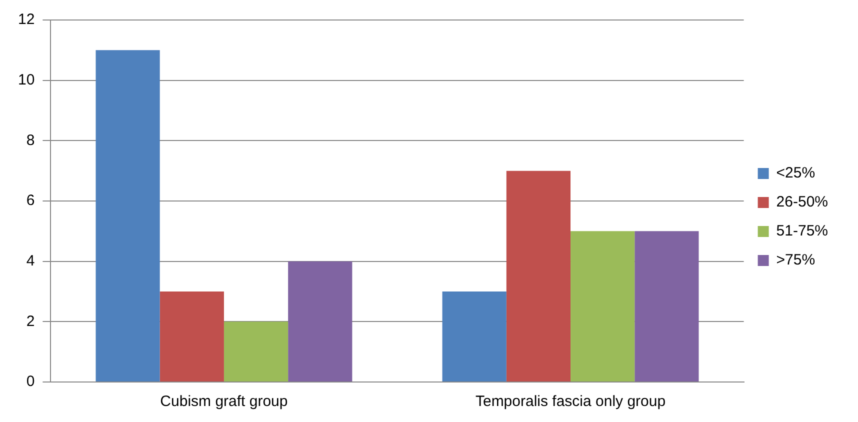 The width and height of the screenshot is (858, 422). What do you see at coordinates (802, 202) in the screenshot?
I see `legend-label: 26-50%` at bounding box center [802, 202].